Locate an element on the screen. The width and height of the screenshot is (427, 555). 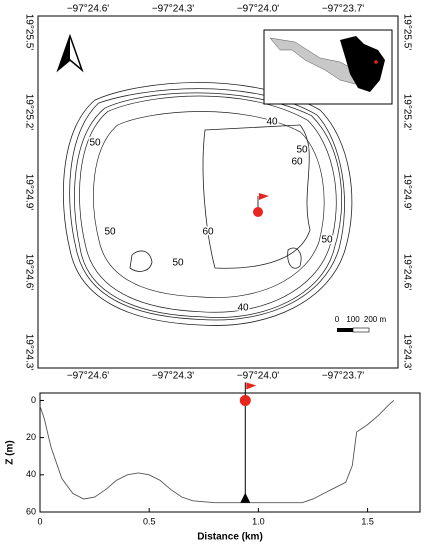
scale-label: 200 m is located at coordinates (375, 319).